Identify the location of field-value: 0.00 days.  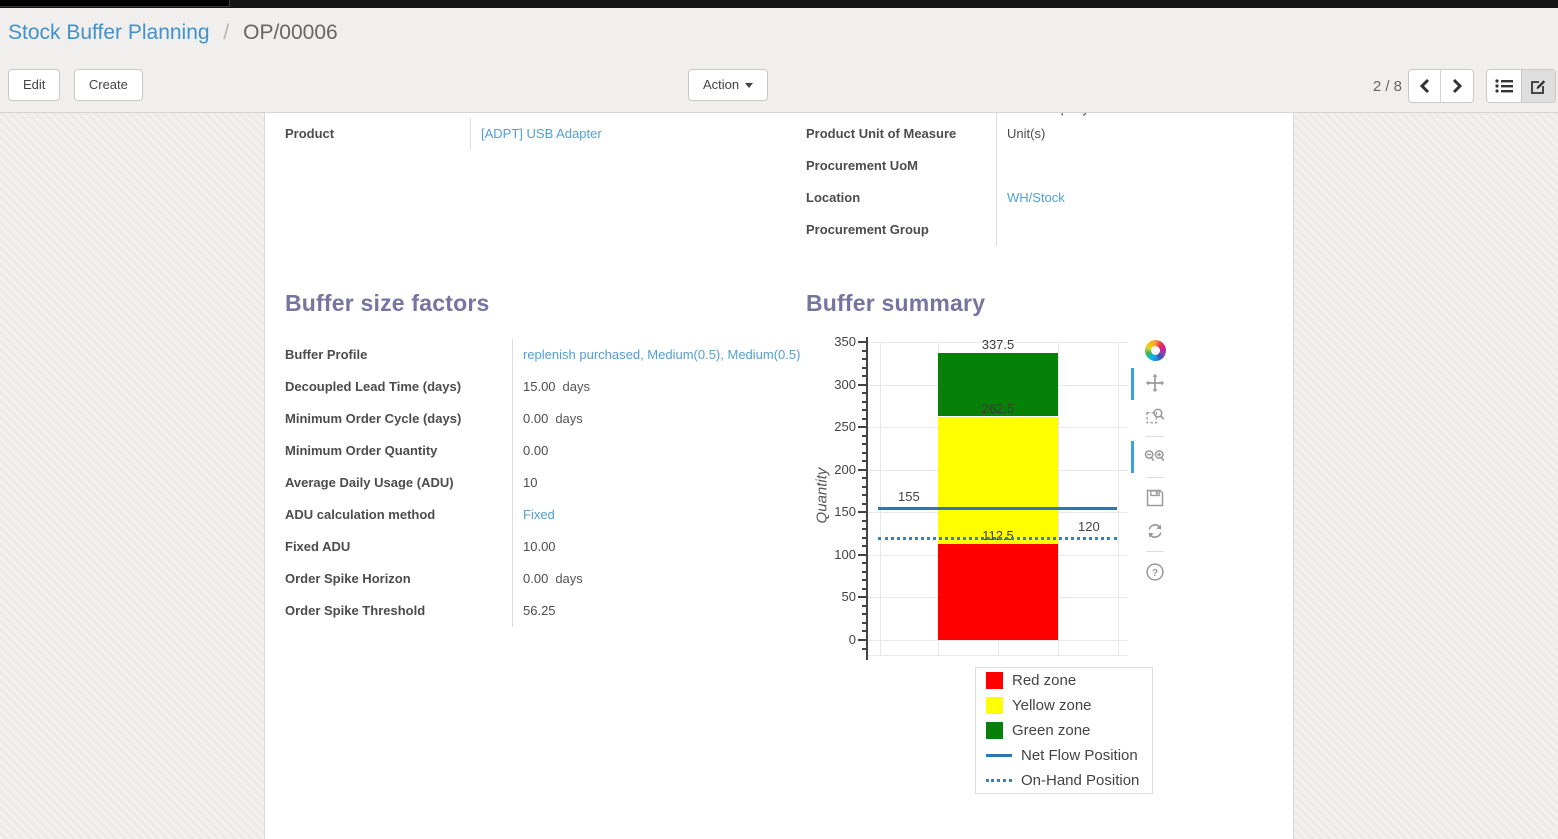
(659, 579).